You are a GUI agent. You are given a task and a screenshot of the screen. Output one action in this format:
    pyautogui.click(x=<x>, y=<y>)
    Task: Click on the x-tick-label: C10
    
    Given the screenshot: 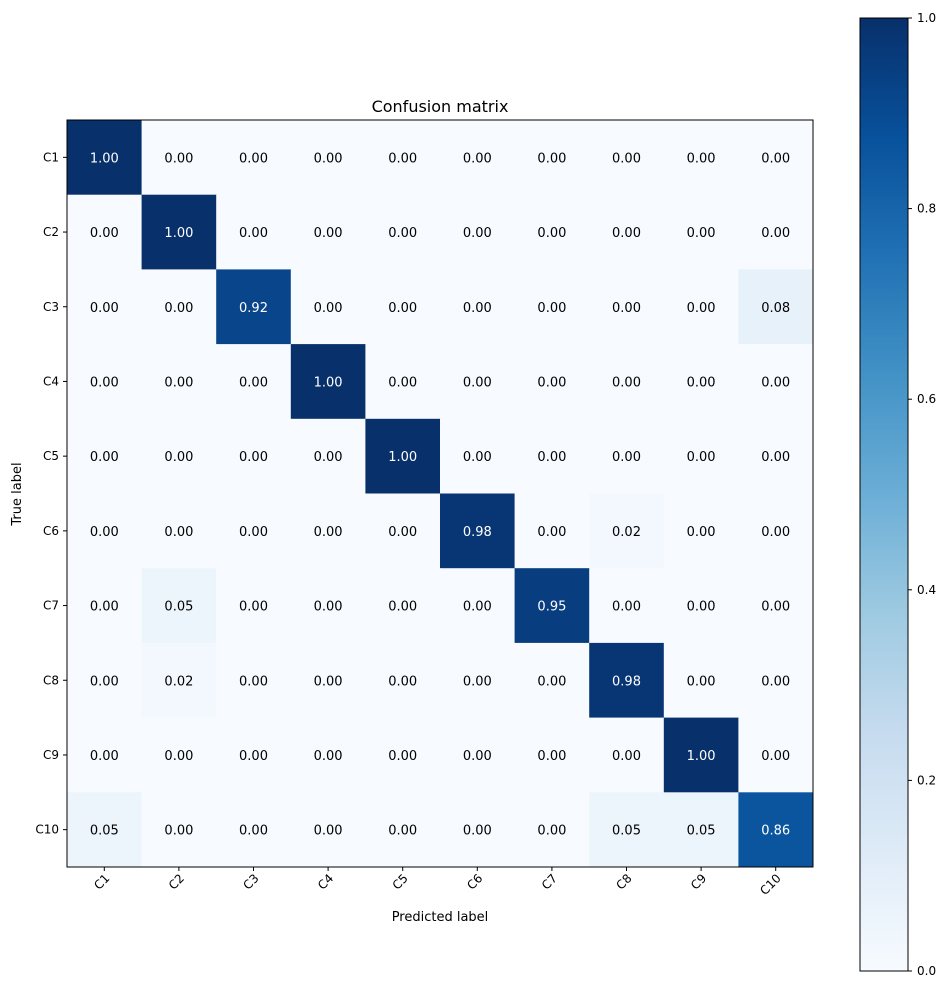 What is the action you would take?
    pyautogui.click(x=770, y=884)
    